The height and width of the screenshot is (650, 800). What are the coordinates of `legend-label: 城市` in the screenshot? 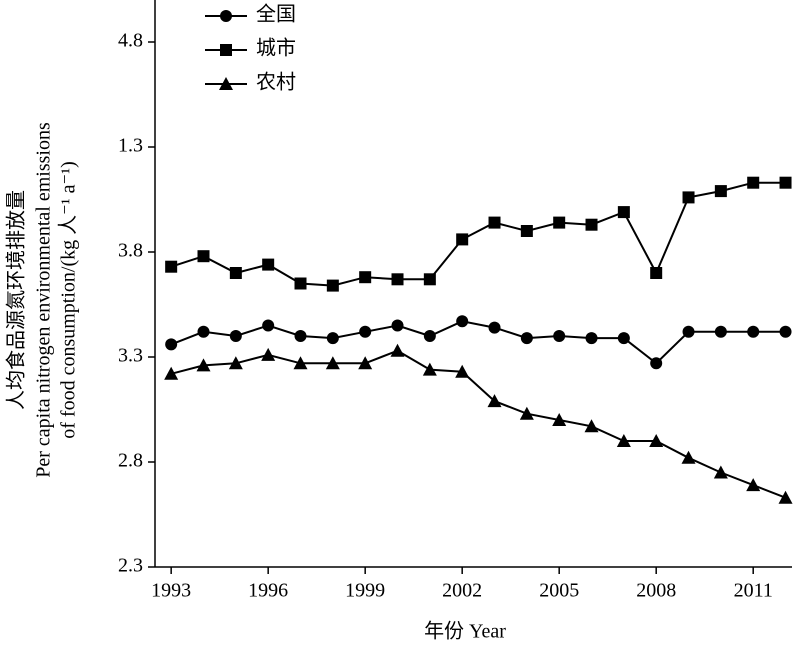 It's located at (276, 48).